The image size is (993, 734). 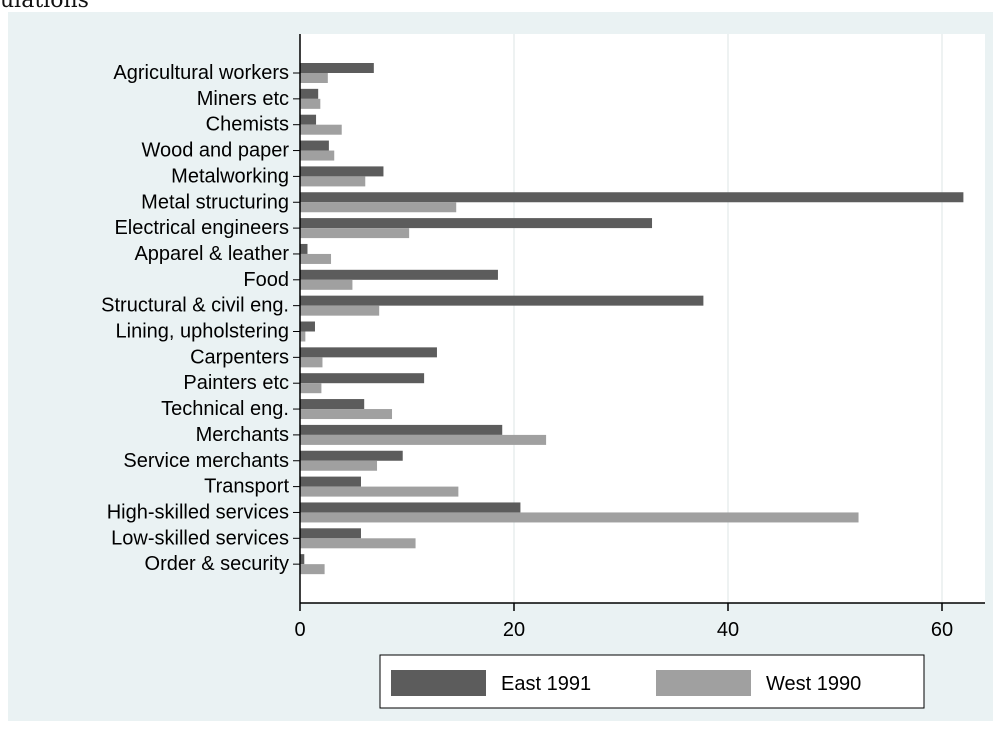 What do you see at coordinates (703, 683) in the screenshot?
I see `legend-swatch-west` at bounding box center [703, 683].